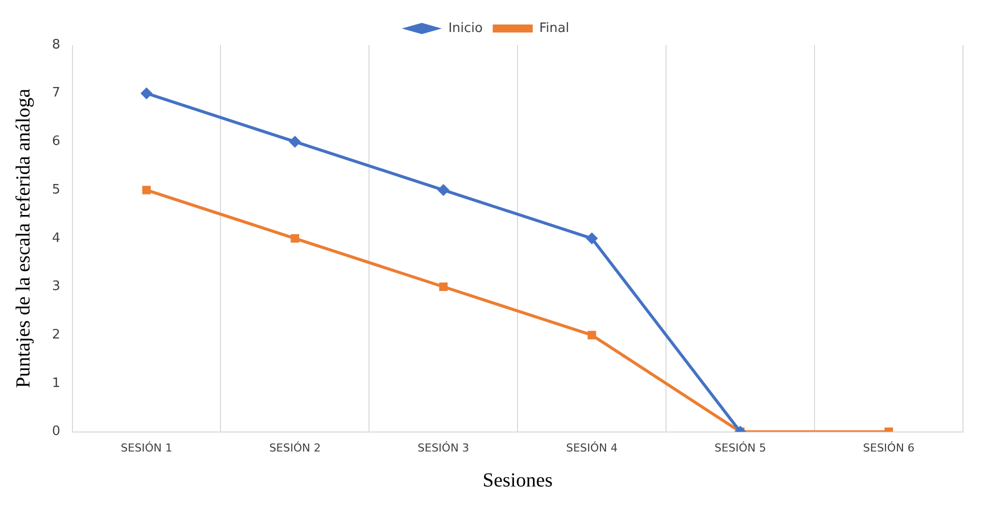 This screenshot has height=505, width=981. I want to click on x-tick-label: SESIÓN 3, so click(444, 447).